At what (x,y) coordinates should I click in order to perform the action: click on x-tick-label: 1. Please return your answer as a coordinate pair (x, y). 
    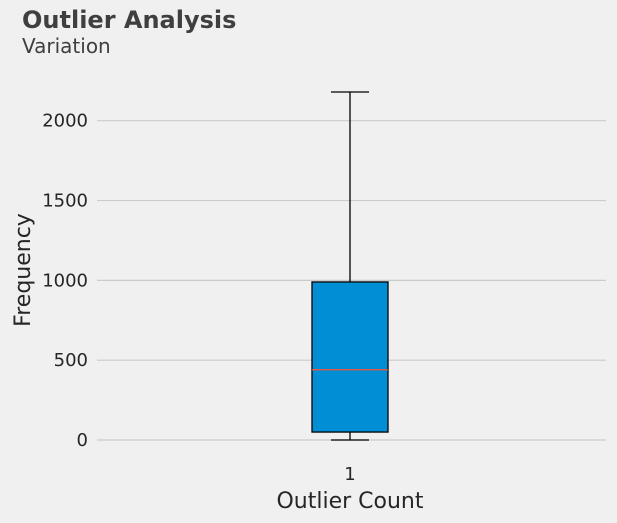
    Looking at the image, I should click on (349, 474).